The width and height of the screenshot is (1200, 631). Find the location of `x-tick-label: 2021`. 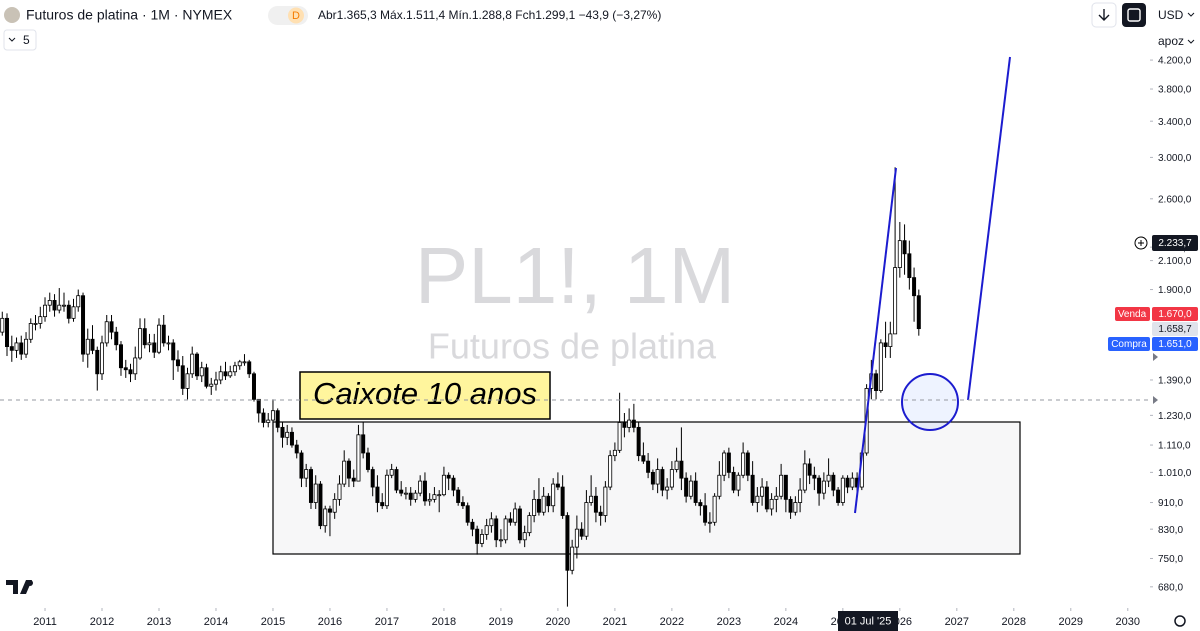

x-tick-label: 2021 is located at coordinates (615, 622).